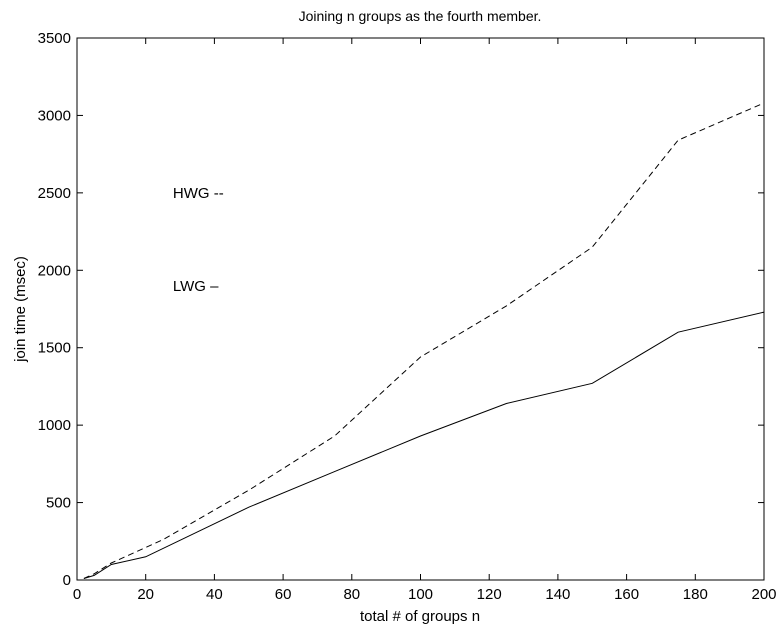  Describe the element at coordinates (763, 594) in the screenshot. I see `x-tick-label: 200` at that location.